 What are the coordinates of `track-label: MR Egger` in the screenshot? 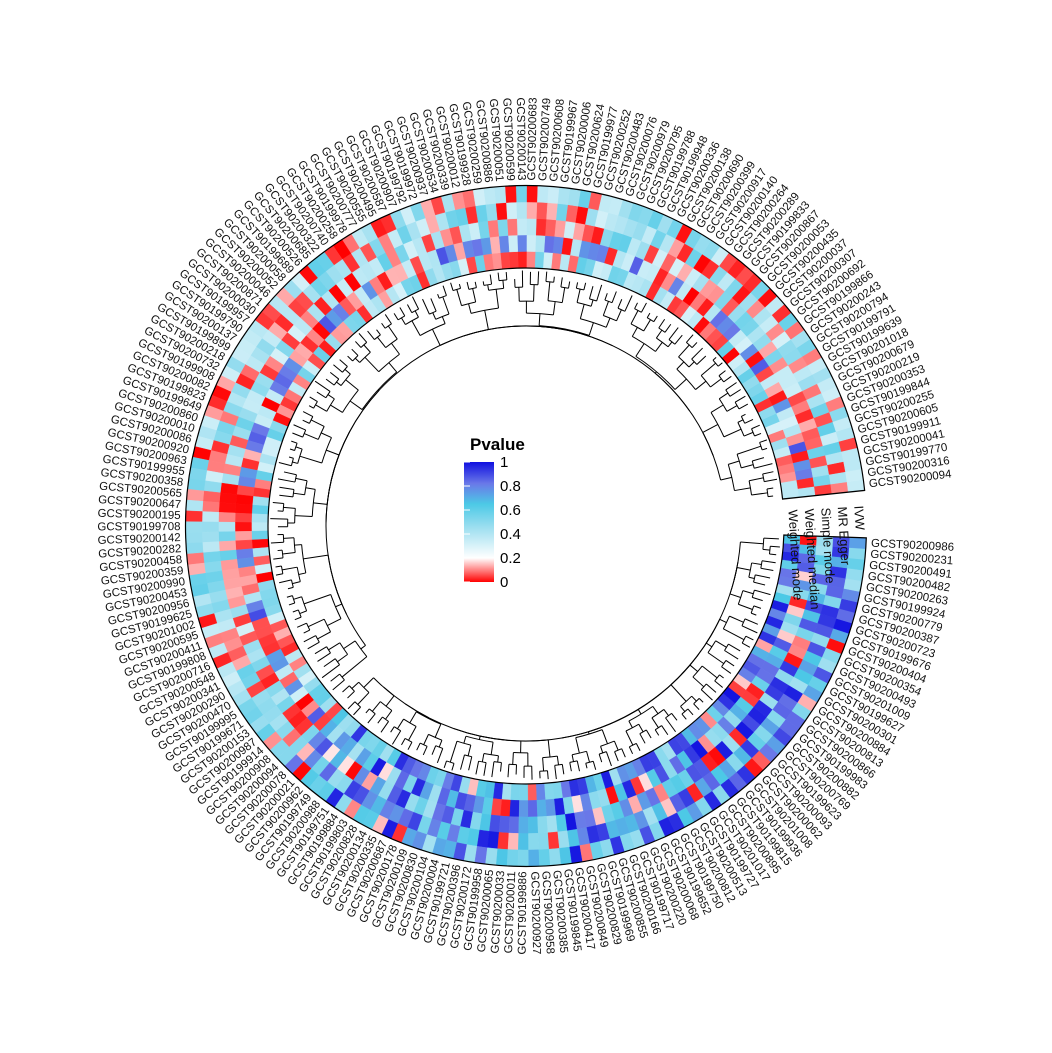 It's located at (844, 536).